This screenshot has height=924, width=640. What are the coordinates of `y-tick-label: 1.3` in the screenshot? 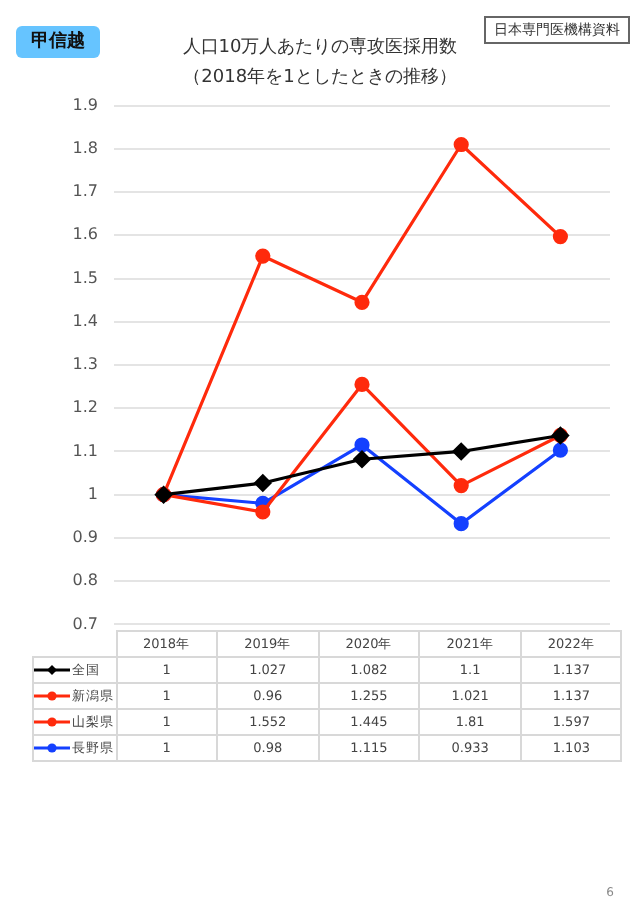 It's located at (85, 364).